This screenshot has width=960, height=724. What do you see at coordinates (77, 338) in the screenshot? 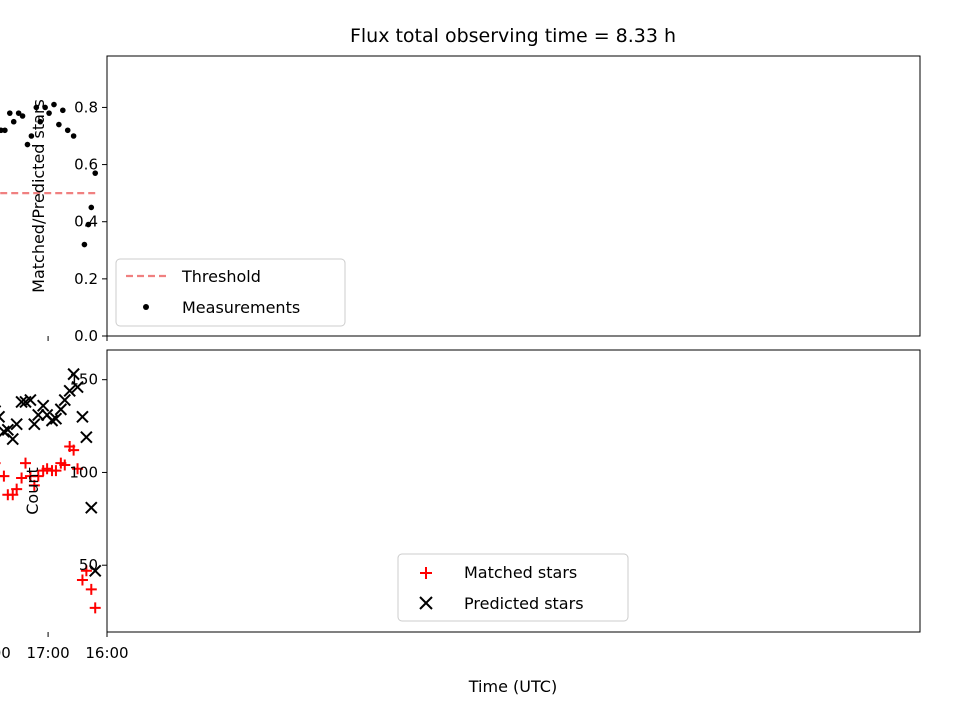
I see `top-x-ticks` at bounding box center [77, 338].